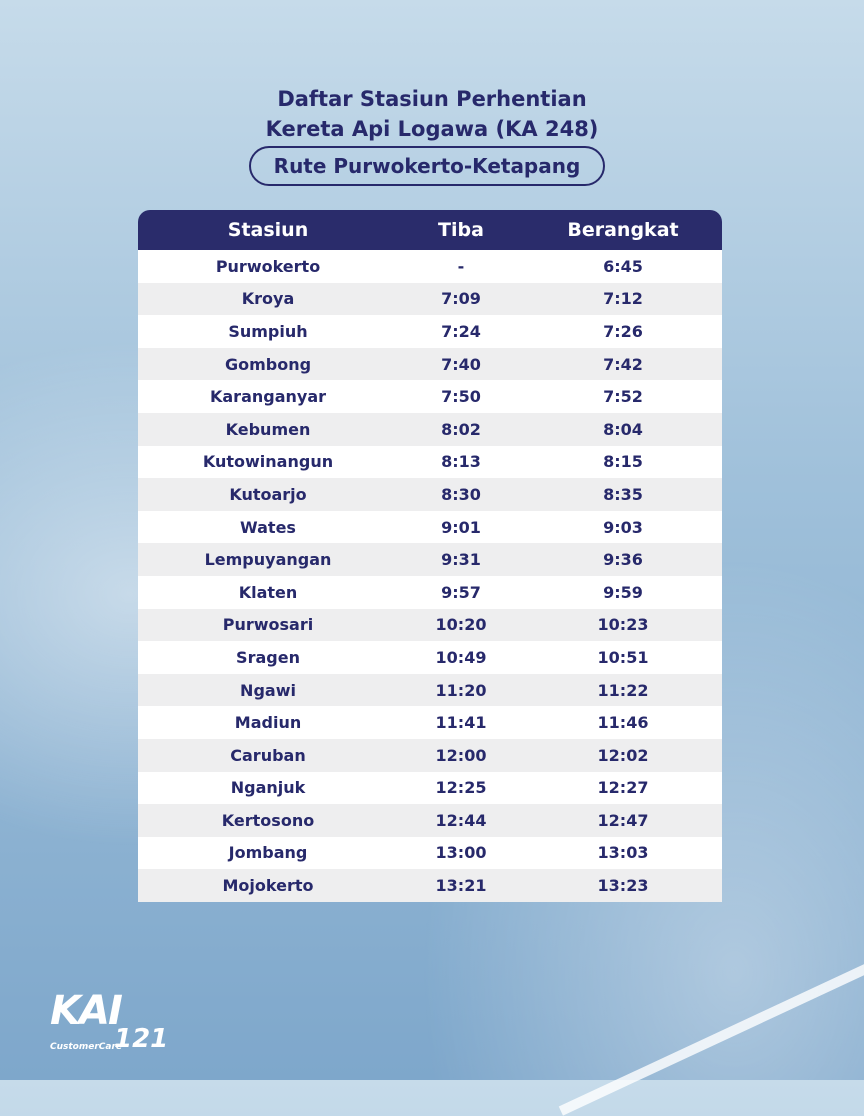 The height and width of the screenshot is (1116, 864). I want to click on table-cell: 13:21, so click(461, 886).